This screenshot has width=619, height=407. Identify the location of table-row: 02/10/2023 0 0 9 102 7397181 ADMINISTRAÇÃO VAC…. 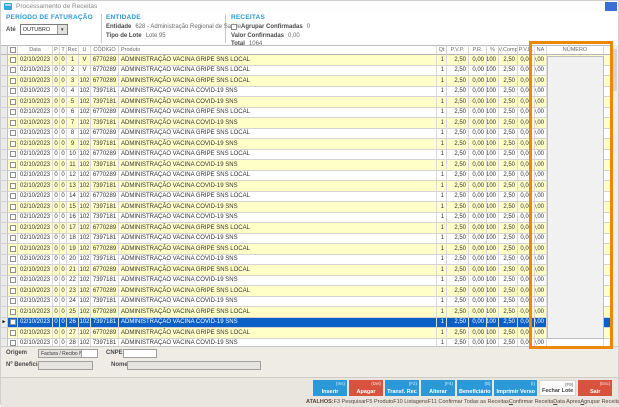
(306, 144).